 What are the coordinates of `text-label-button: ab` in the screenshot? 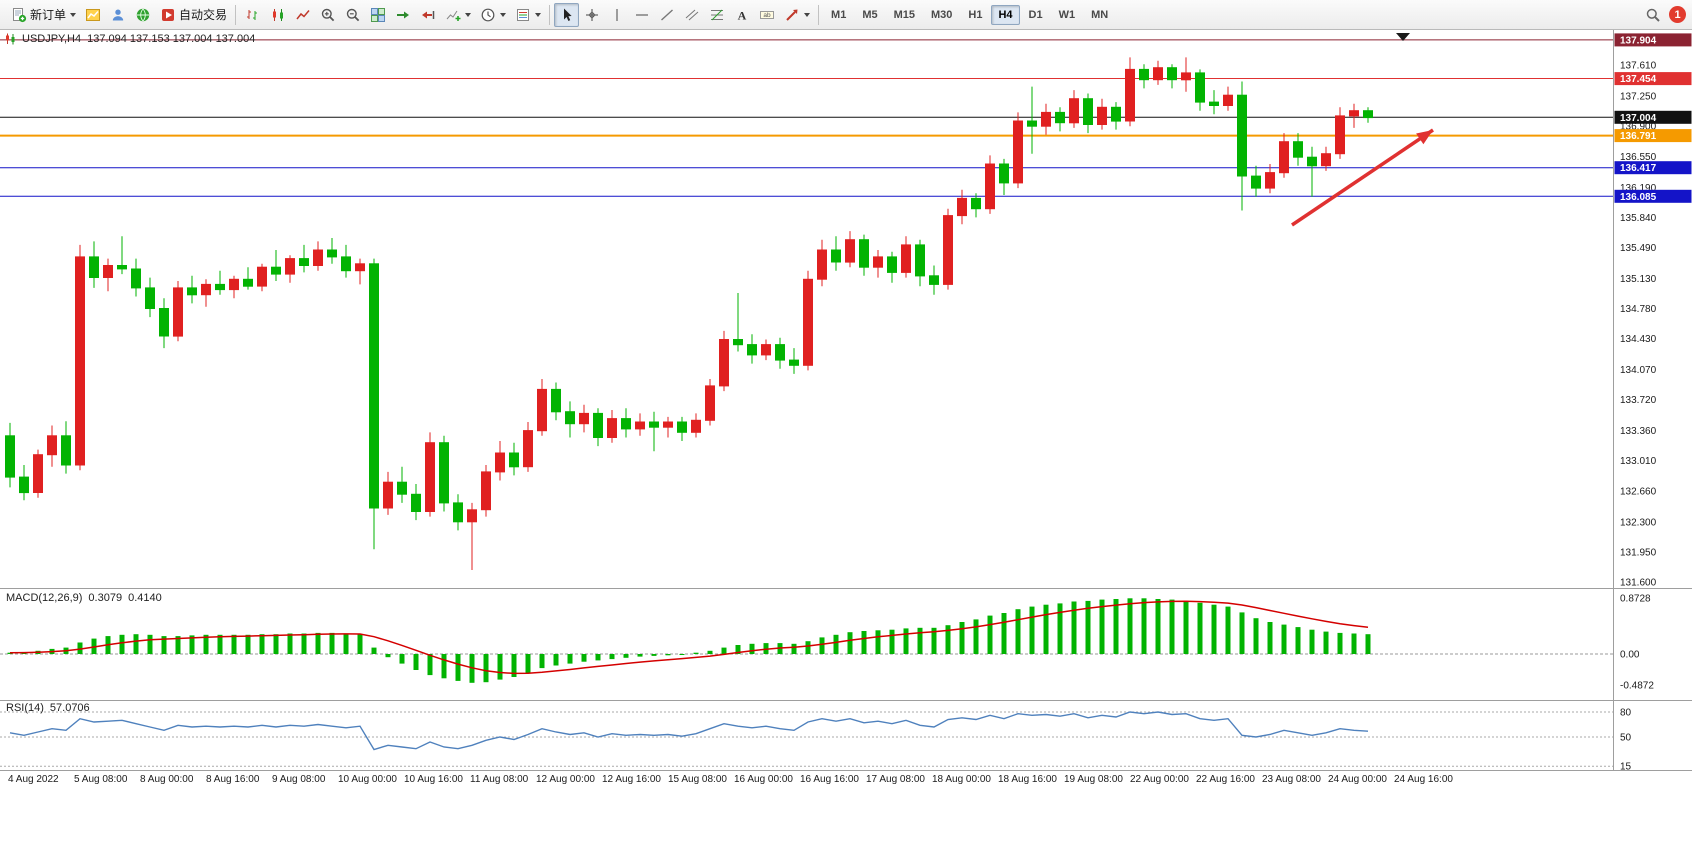 It's located at (766, 15).